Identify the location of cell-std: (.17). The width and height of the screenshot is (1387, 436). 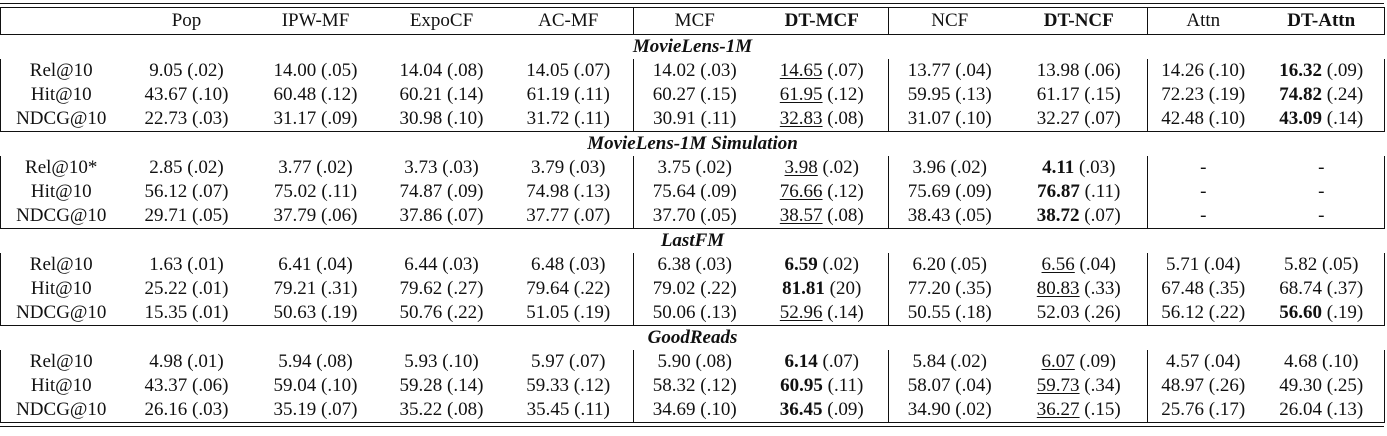
(1227, 409).